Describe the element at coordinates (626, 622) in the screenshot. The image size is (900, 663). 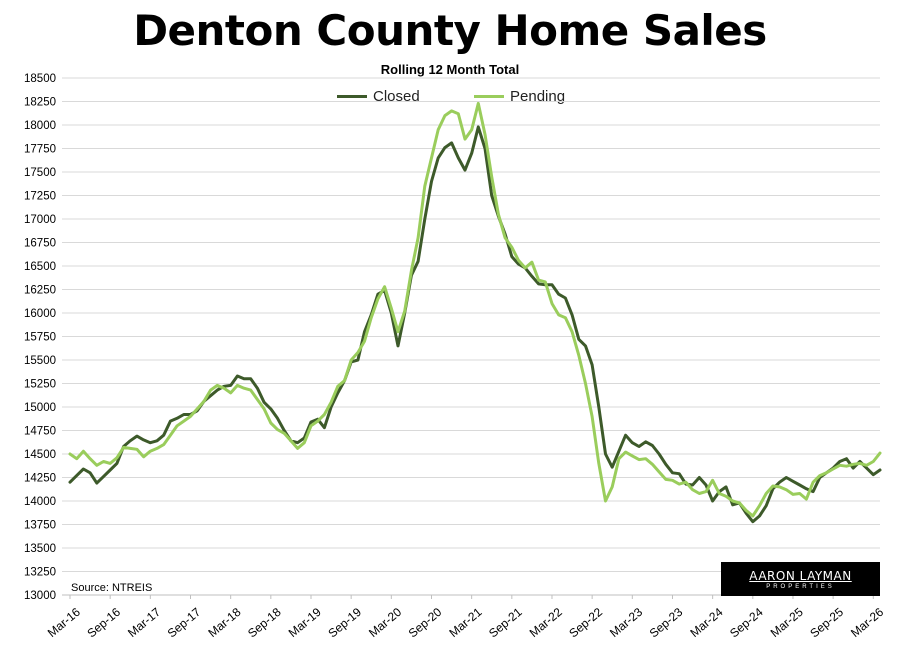
I see `x-tick-label: Mar-23` at that location.